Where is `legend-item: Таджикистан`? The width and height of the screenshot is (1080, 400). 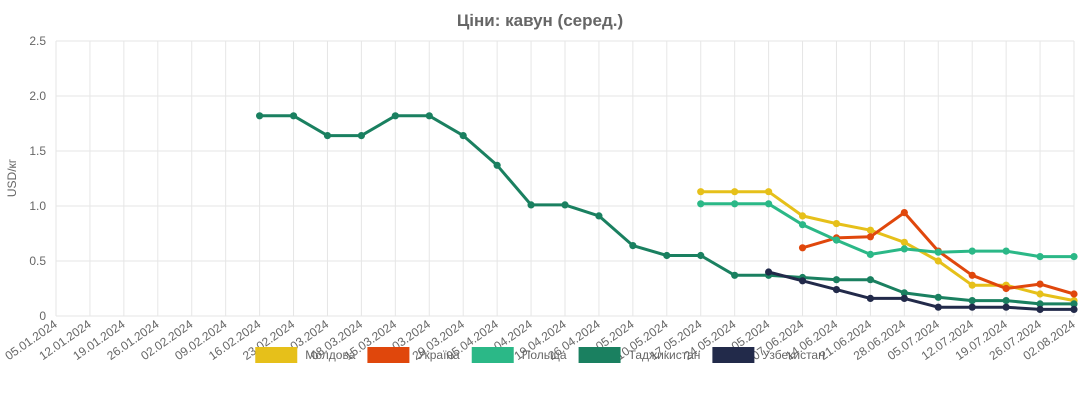 legend-item: Таджикистан is located at coordinates (639, 355).